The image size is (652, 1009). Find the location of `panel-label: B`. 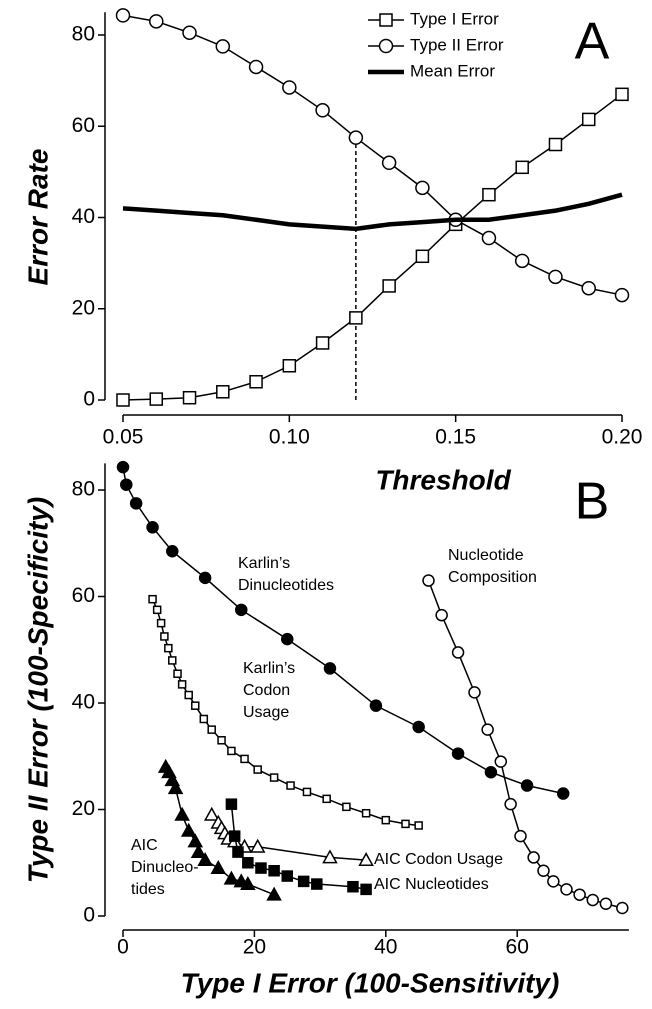

panel-label: B is located at coordinates (592, 502).